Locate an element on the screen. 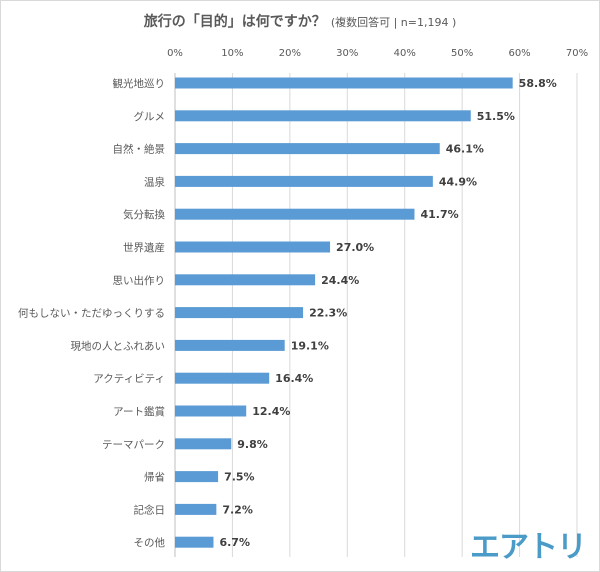  title-subtitle: (複数回答可 | n=1,194 ) is located at coordinates (393, 22).